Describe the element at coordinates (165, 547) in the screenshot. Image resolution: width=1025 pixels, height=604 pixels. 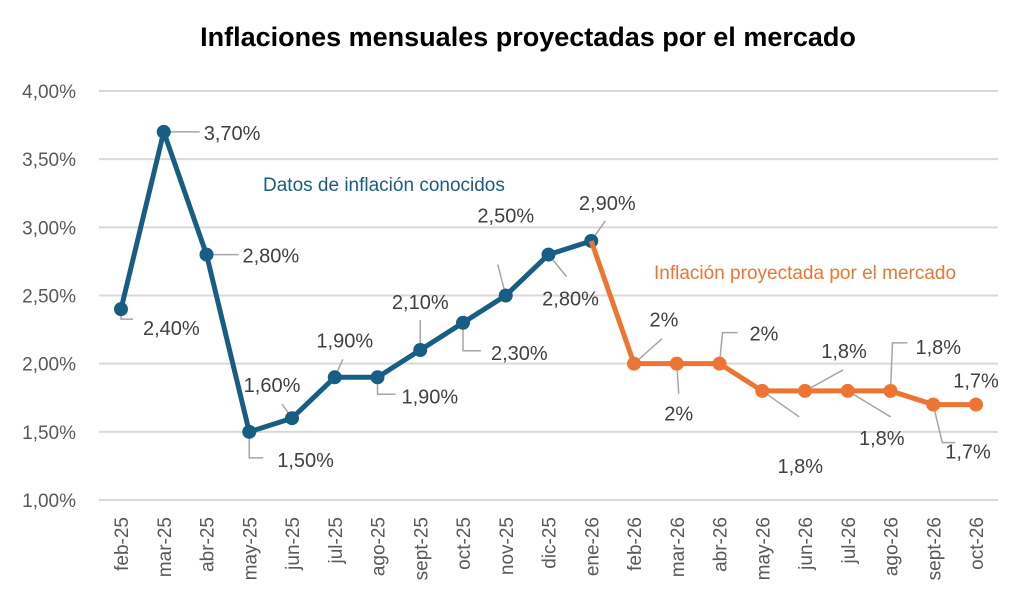
I see `x-tick-label: mar-25` at that location.